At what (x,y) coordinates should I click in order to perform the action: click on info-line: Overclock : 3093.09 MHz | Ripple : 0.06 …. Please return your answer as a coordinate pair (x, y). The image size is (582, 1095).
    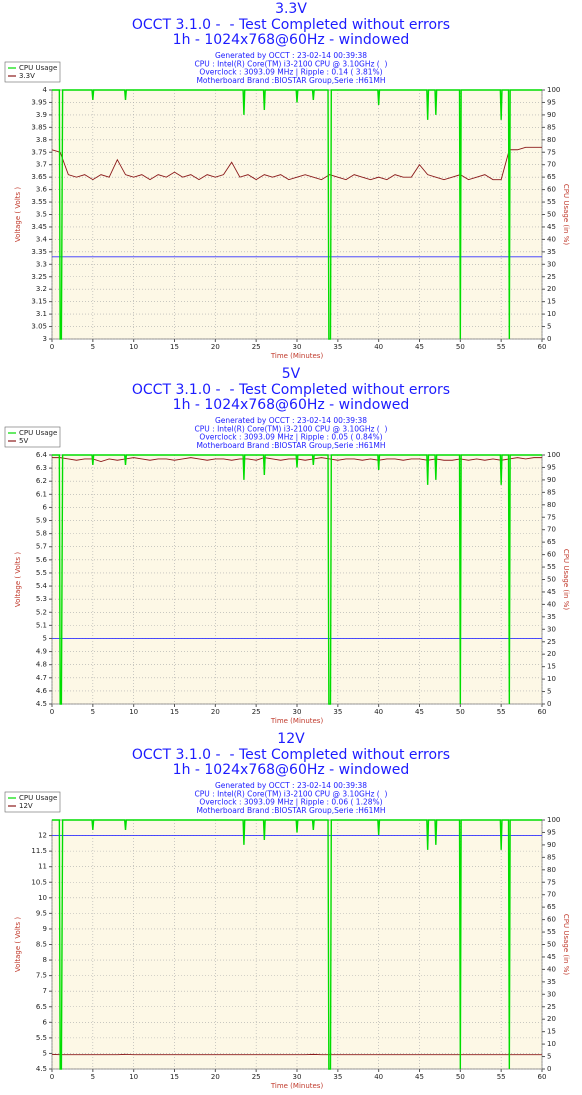
    Looking at the image, I should click on (290, 802).